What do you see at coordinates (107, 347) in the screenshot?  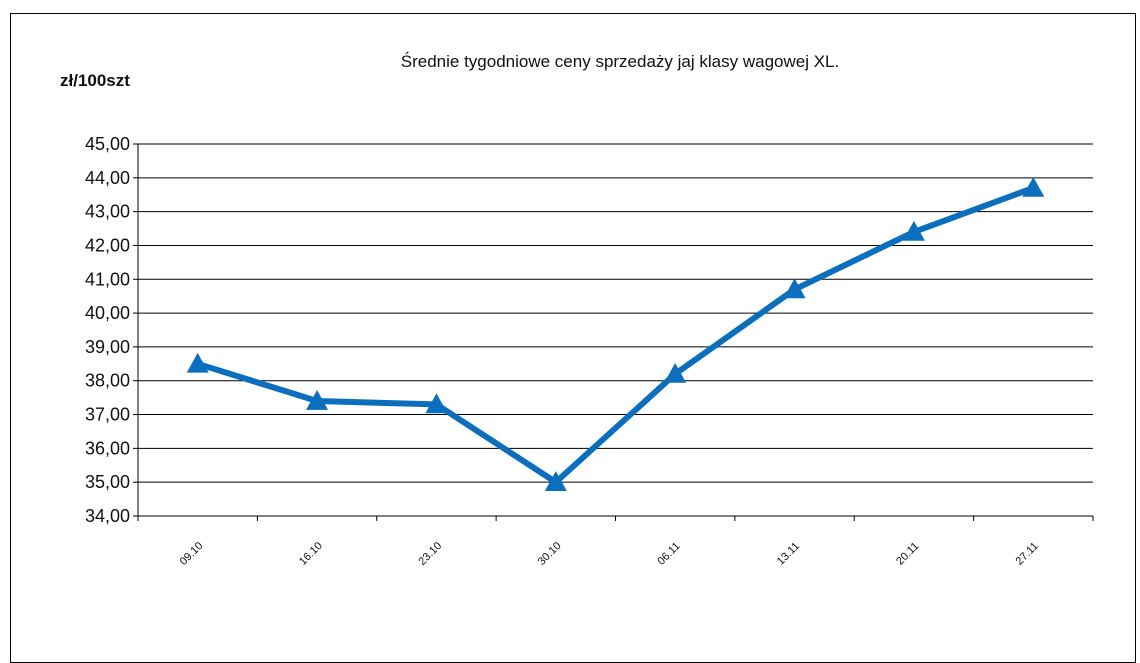 I see `y-tick-label: 39,00` at bounding box center [107, 347].